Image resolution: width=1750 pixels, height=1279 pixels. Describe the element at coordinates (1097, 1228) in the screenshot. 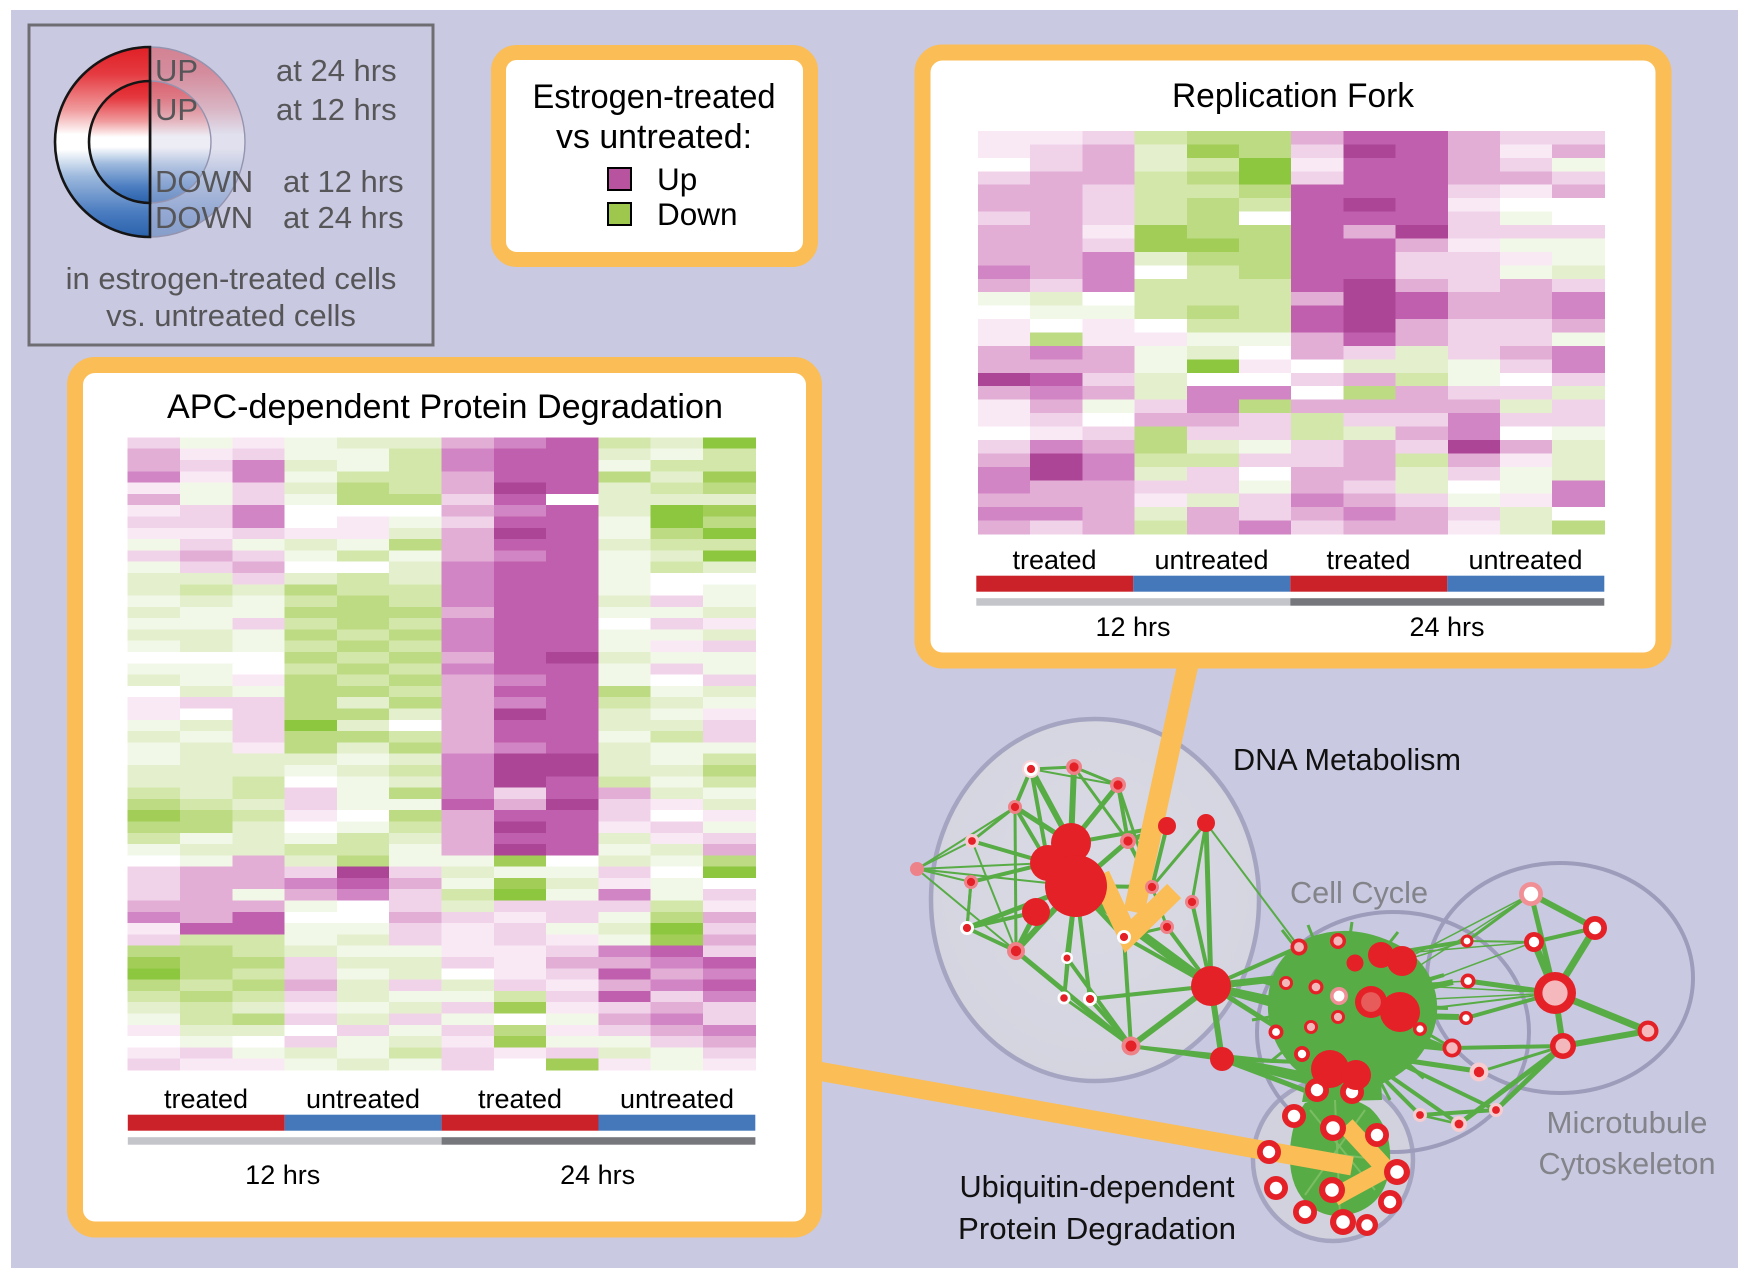

I see `svg-text: Protein Degradation` at that location.